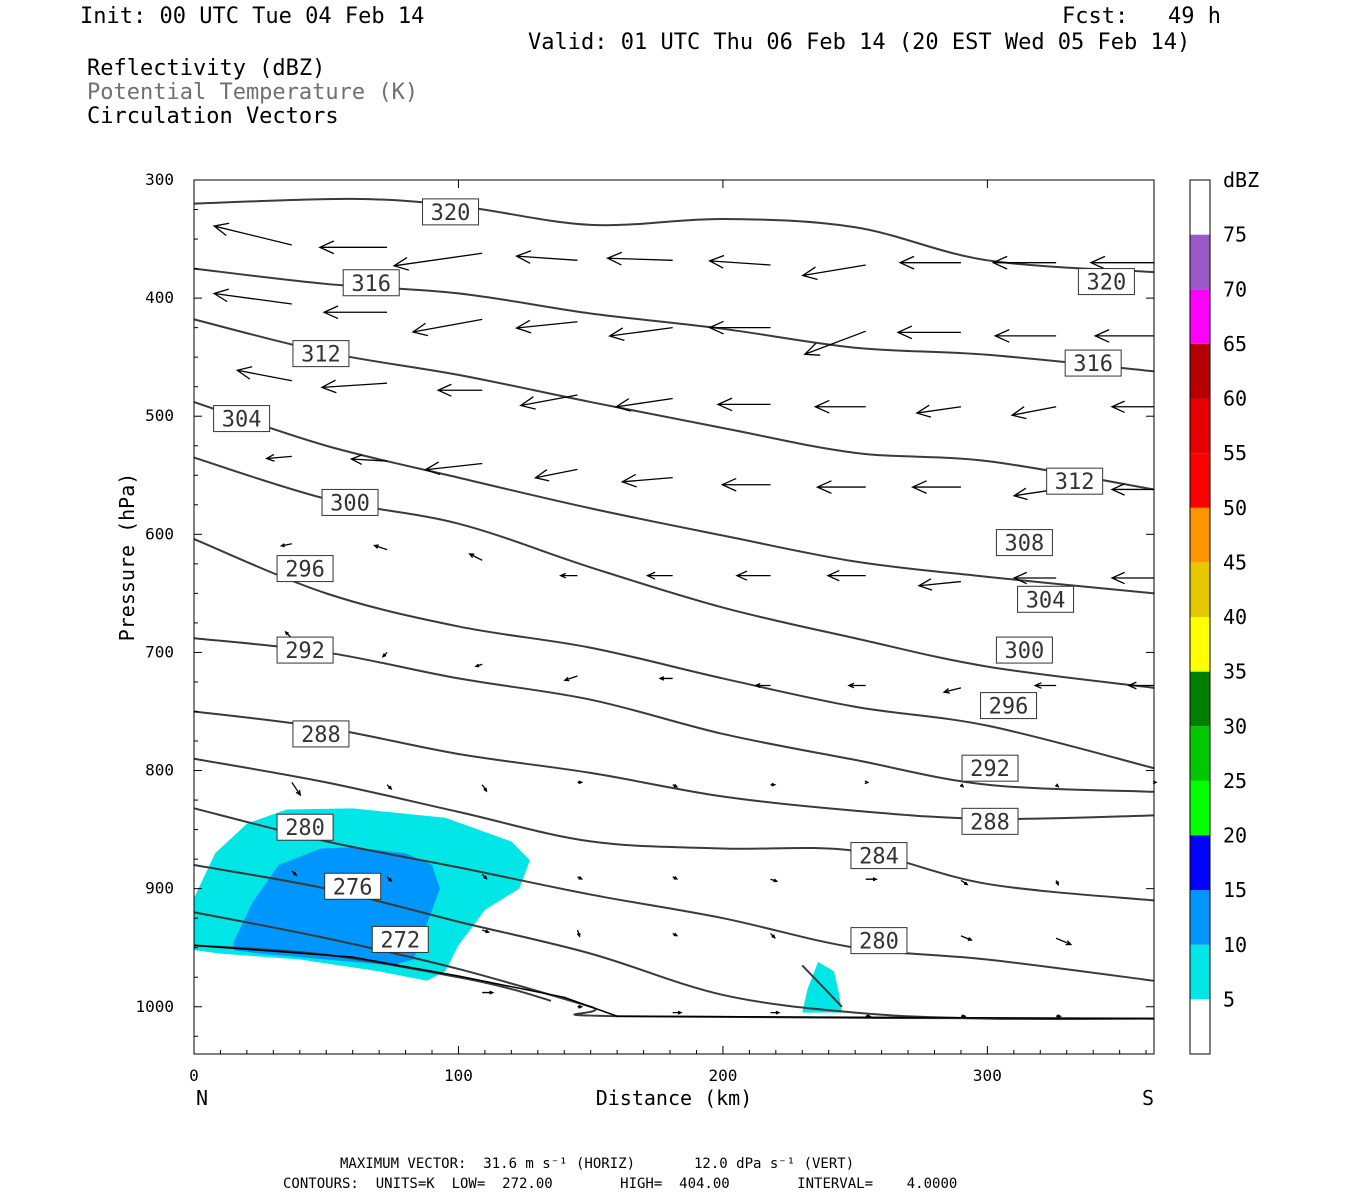 This screenshot has width=1350, height=1200. Describe the element at coordinates (1235, 836) in the screenshot. I see `colorbar-level-label: 20` at that location.